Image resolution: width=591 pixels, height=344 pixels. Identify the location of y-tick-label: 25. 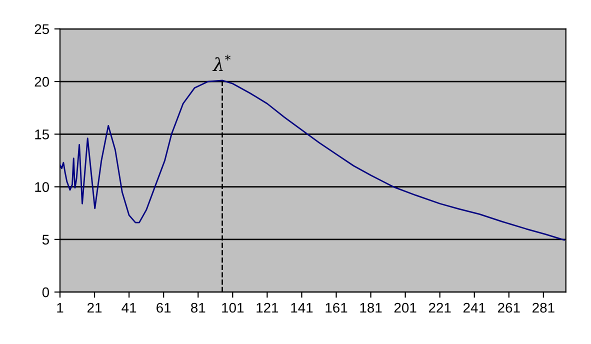
(41, 29).